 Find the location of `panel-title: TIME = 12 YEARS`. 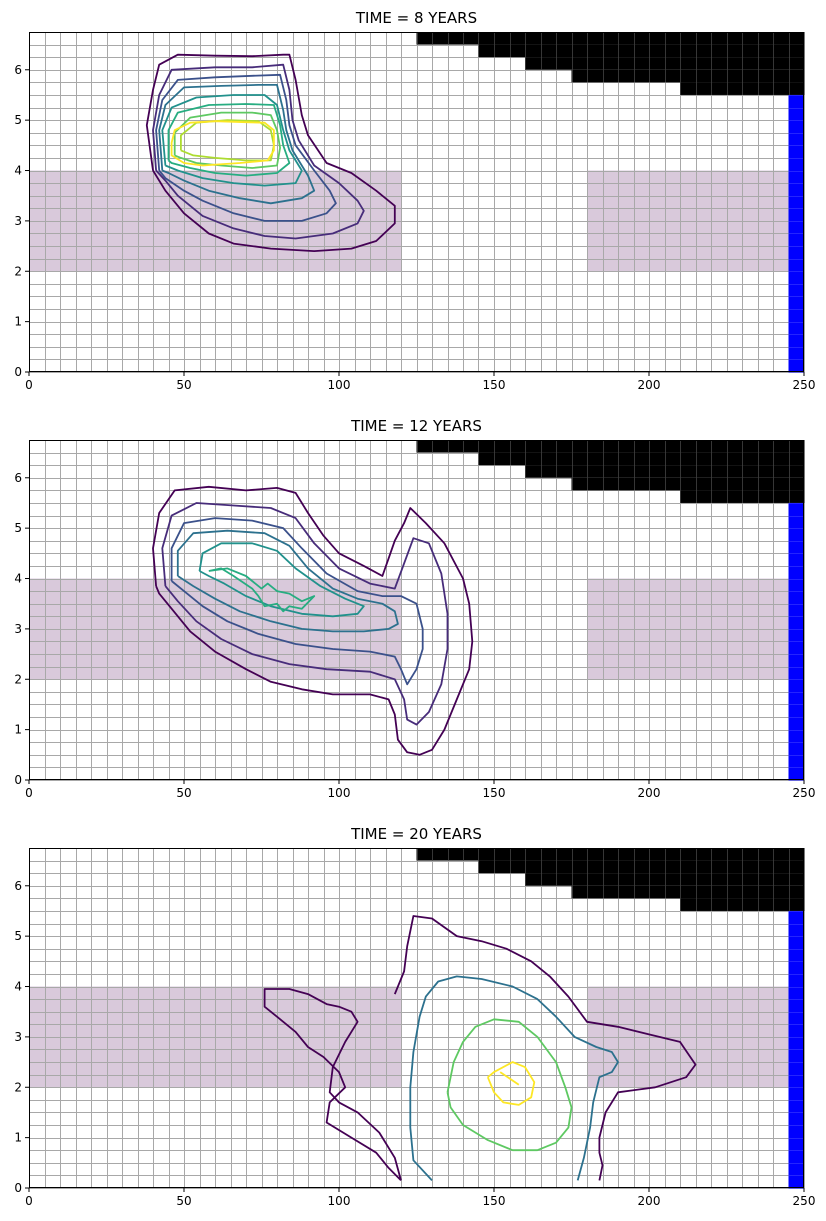

panel-title: TIME = 12 YEARS is located at coordinates (416, 426).